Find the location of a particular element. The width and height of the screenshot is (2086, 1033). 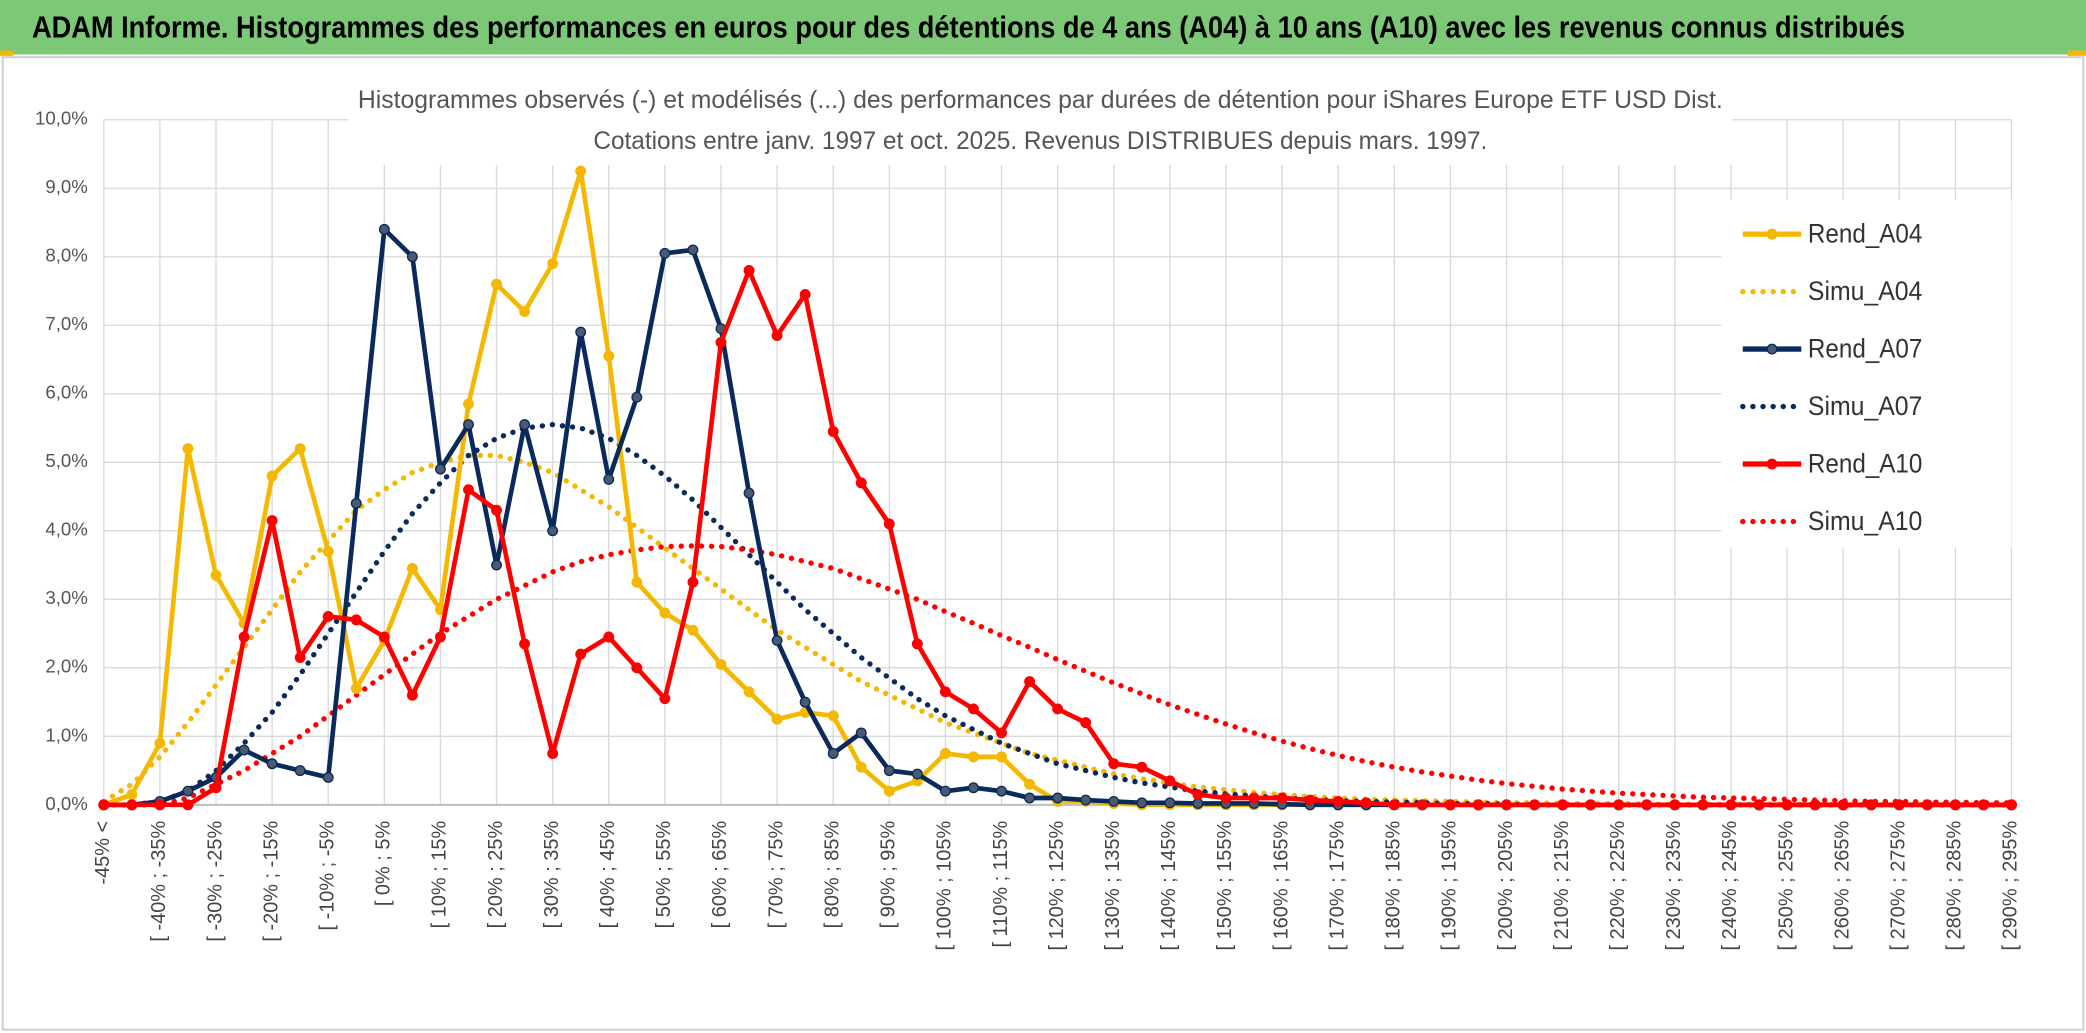

x-tick-label: [ -20% ; -15% is located at coordinates (271, 881).